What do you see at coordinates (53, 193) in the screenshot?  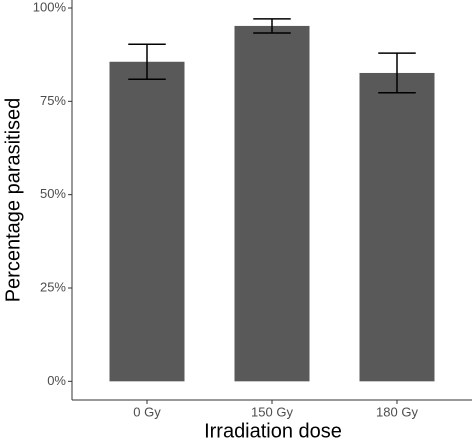 I see `y-tick-label: 50%` at bounding box center [53, 193].